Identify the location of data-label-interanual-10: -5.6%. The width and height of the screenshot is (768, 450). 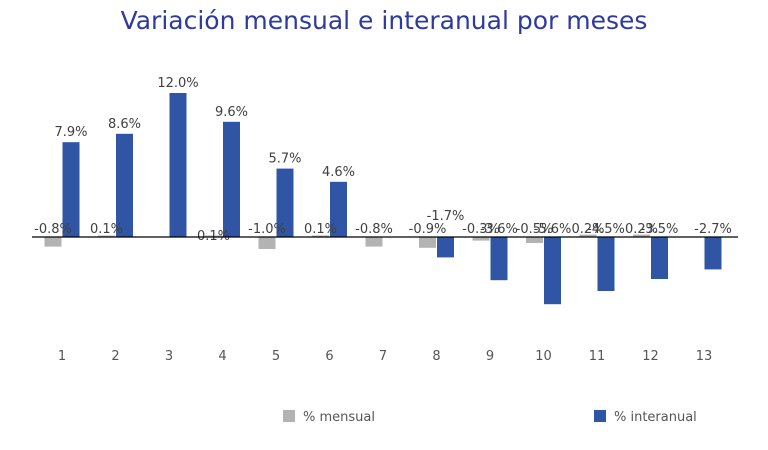
(553, 229).